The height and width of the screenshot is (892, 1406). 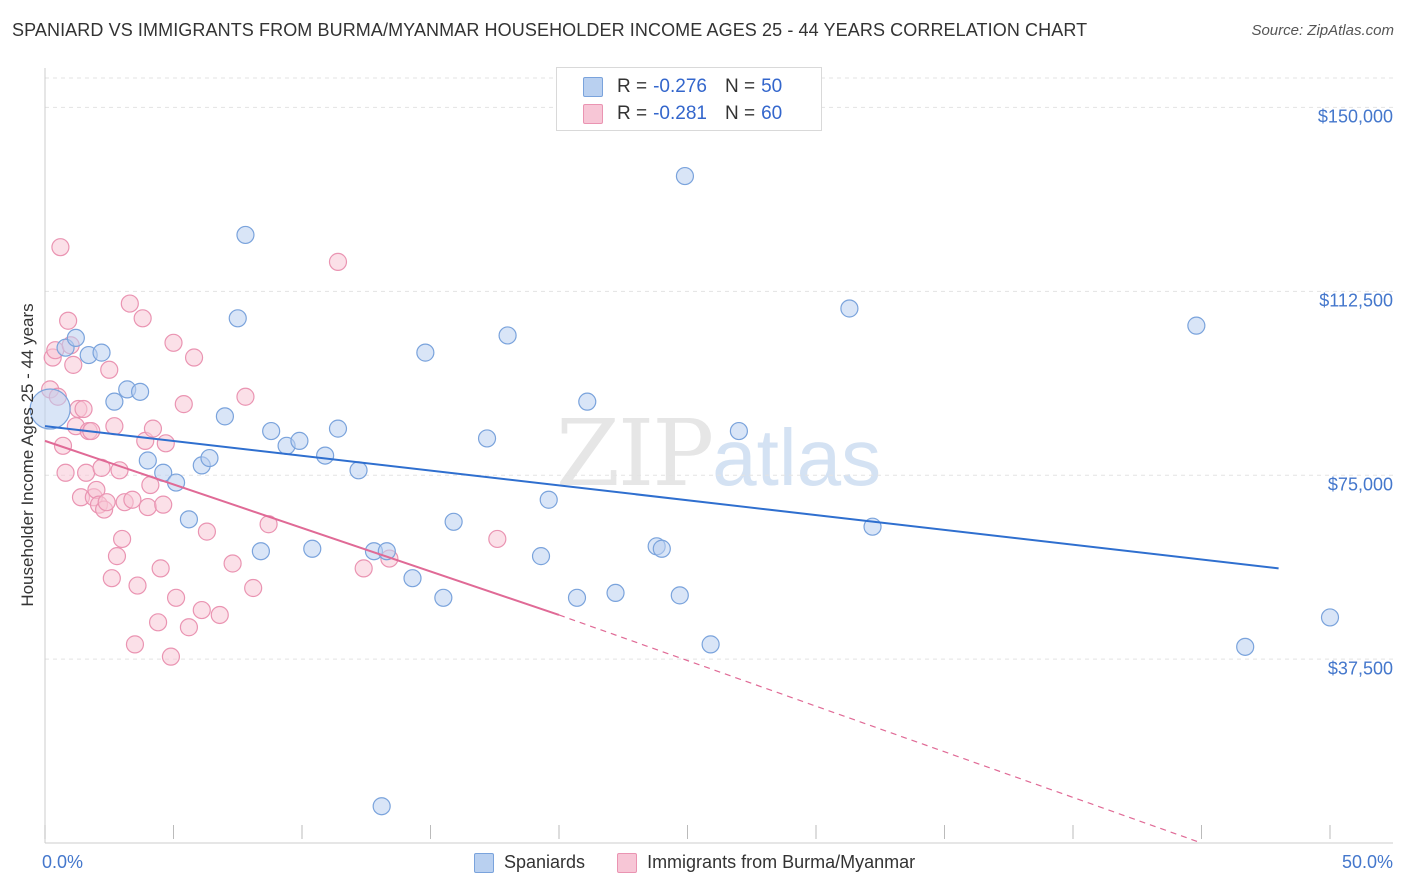 What do you see at coordinates (1367, 862) in the screenshot?
I see `x-tick-max: 50.0%` at bounding box center [1367, 862].